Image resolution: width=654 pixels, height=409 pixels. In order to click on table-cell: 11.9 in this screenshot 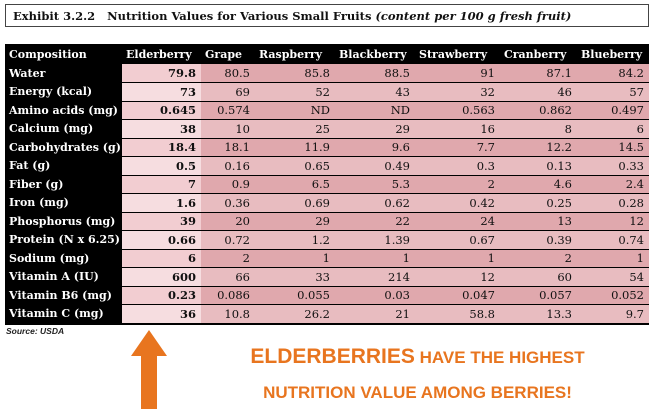, I will do `click(295, 147)`.